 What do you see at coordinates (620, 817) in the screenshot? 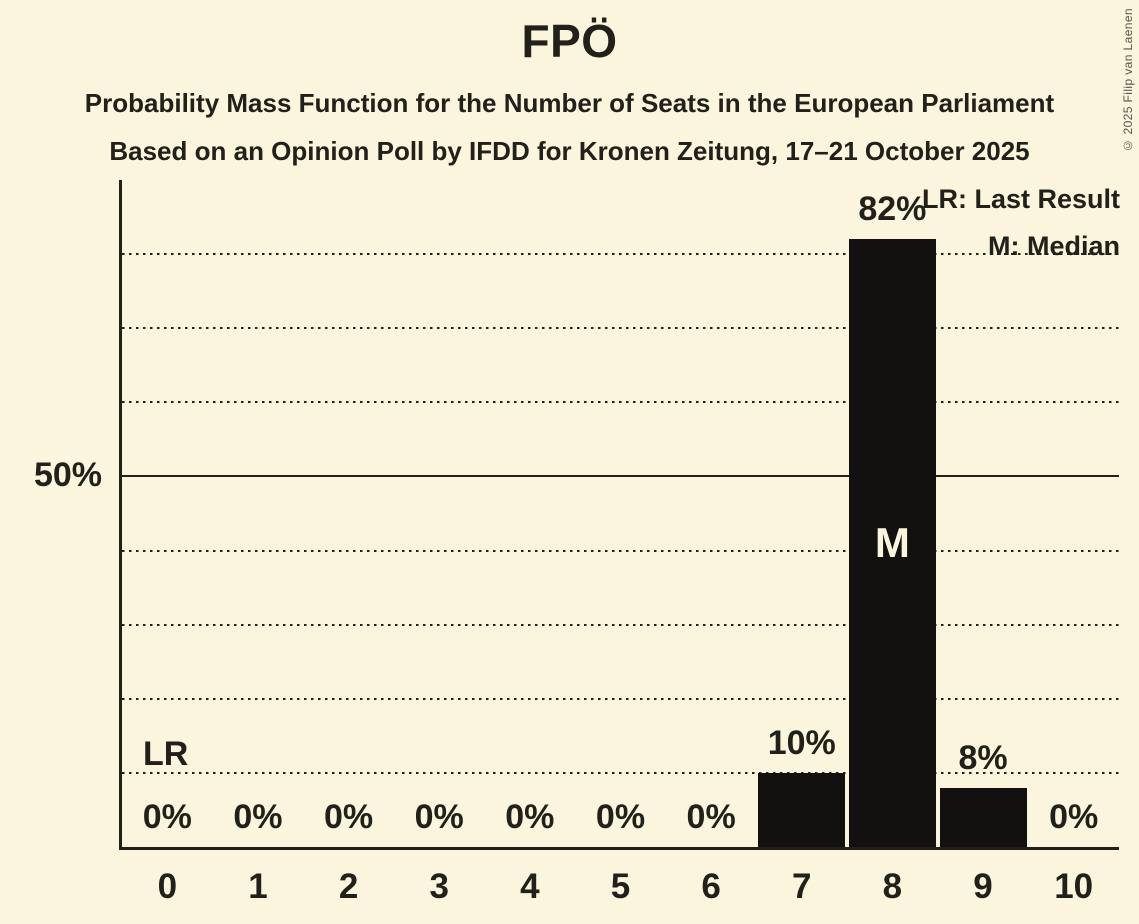
I see `bar-value-label-seat-5: 0%` at bounding box center [620, 817].